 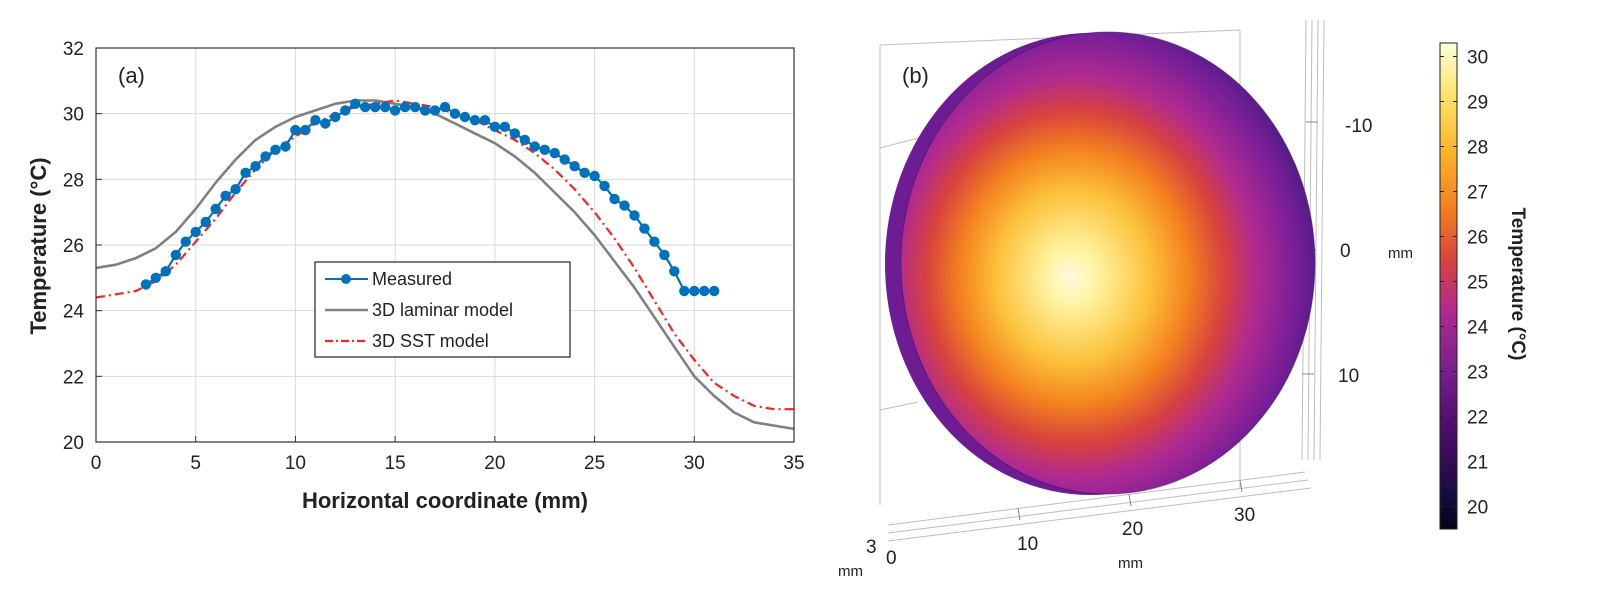 I want to click on colorbar-label: Temperature (°C), so click(x=1517, y=284).